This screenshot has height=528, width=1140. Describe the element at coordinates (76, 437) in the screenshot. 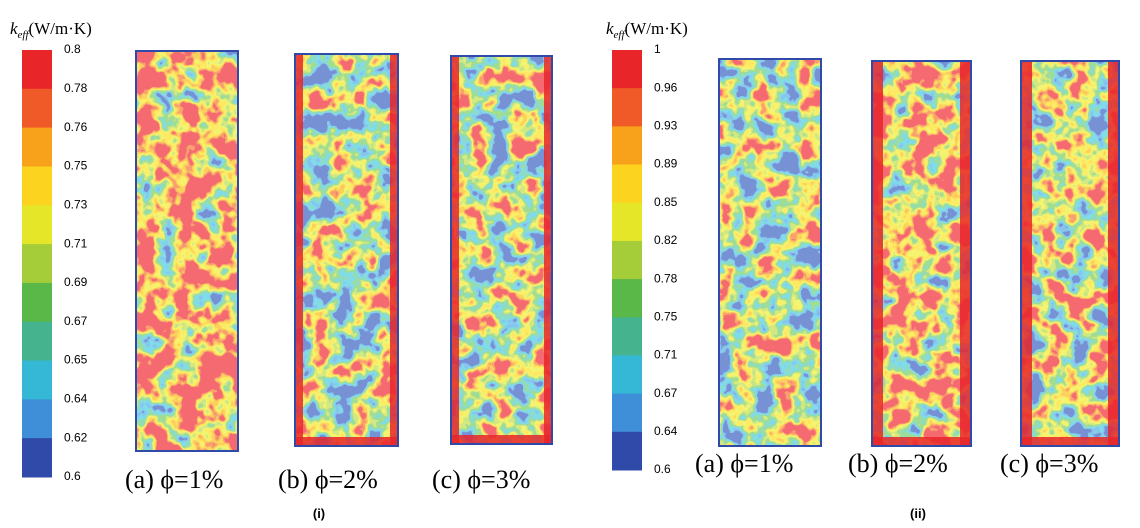

I see `colorbar-tick-label: 0.62` at that location.